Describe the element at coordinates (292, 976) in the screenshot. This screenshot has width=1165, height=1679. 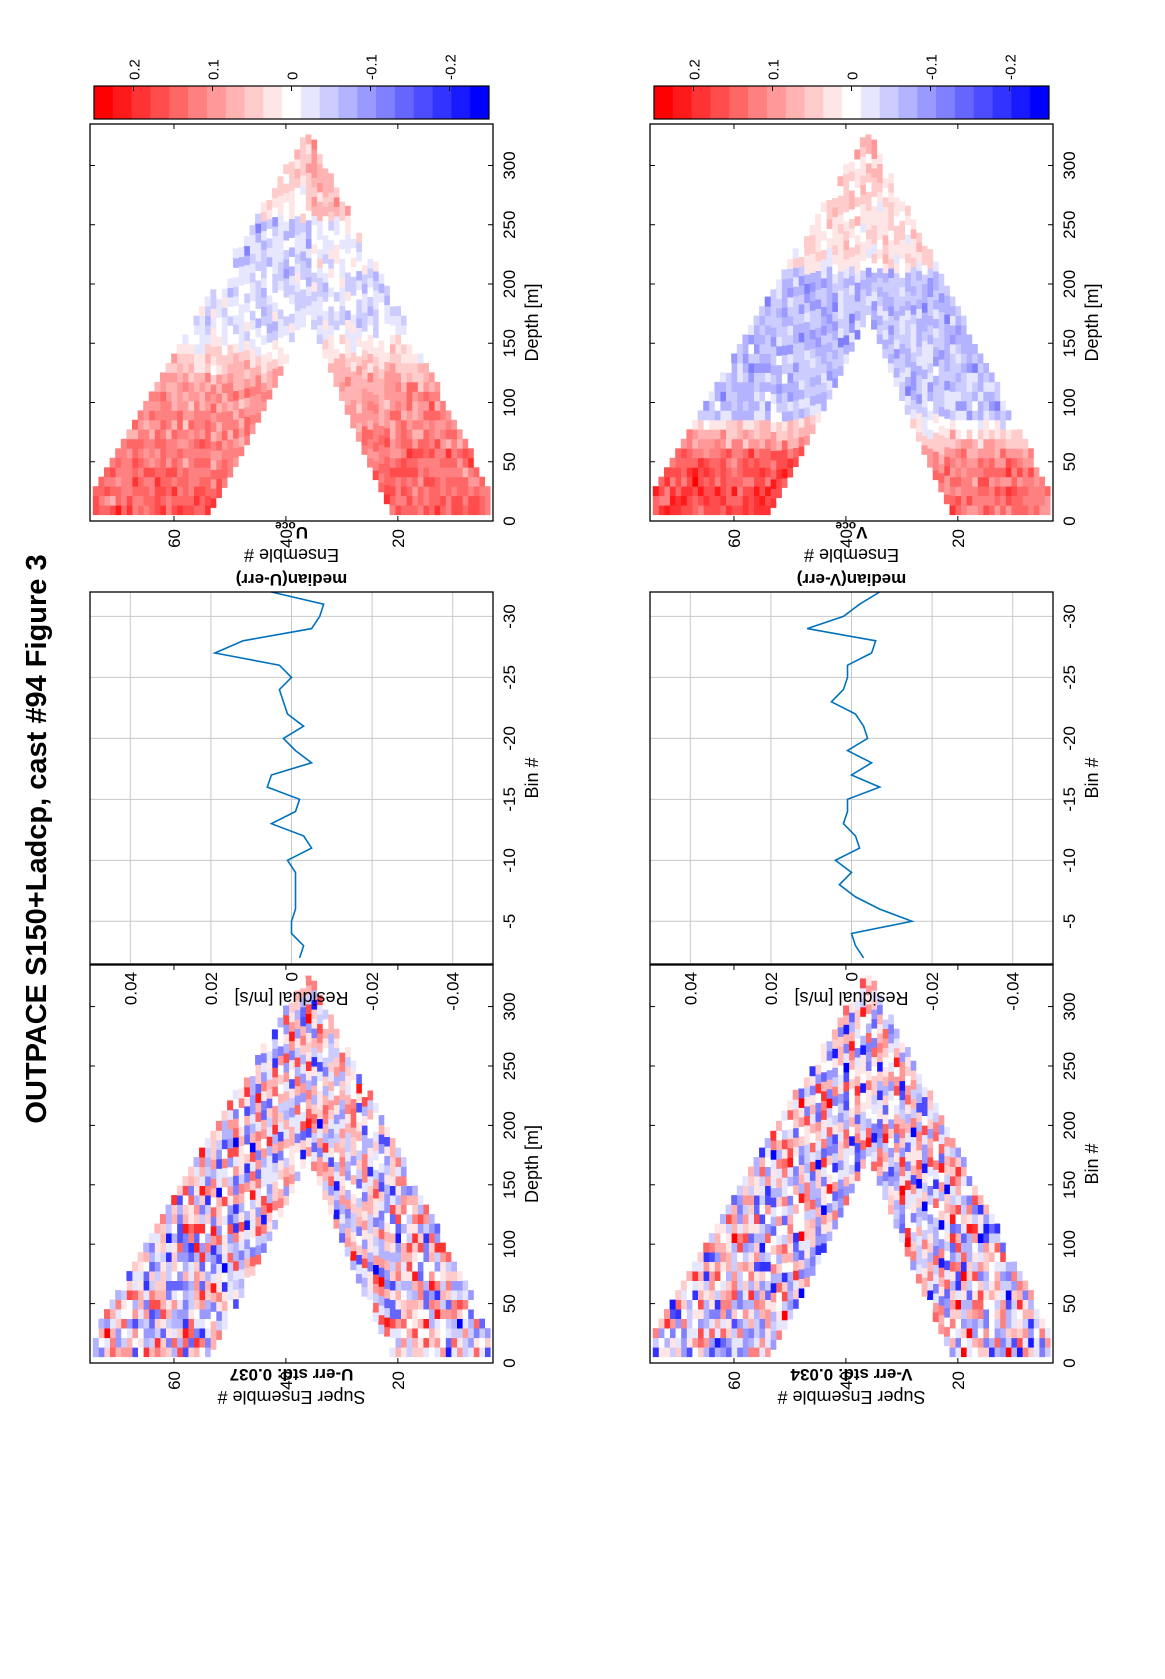
I see `x-tick-label: 0` at that location.